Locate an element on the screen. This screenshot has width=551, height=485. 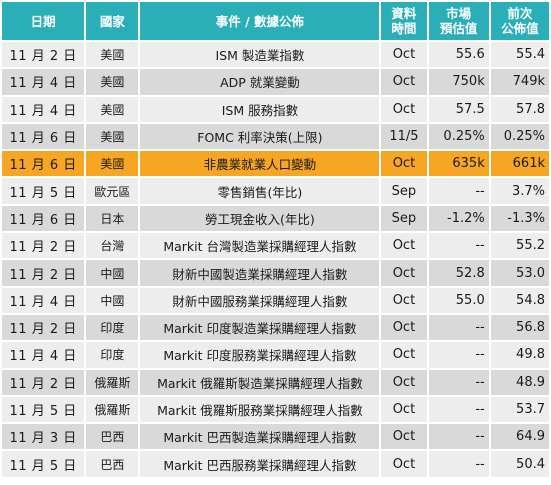
cell-date: 11 月 4 日 is located at coordinates (43, 109).